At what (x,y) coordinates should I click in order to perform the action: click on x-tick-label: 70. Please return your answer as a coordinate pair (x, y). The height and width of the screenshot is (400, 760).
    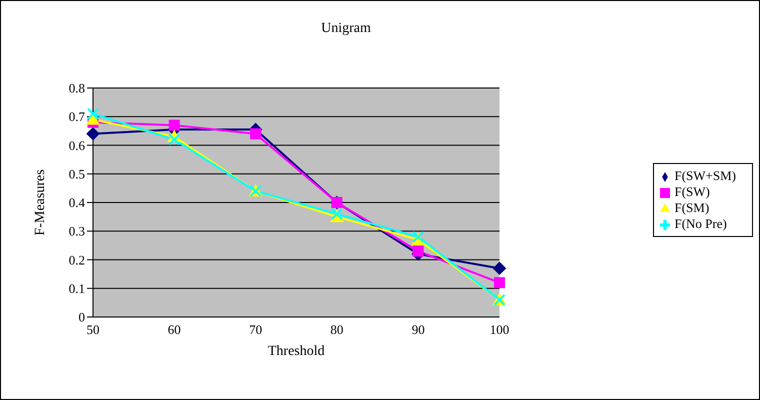
    Looking at the image, I should click on (255, 330).